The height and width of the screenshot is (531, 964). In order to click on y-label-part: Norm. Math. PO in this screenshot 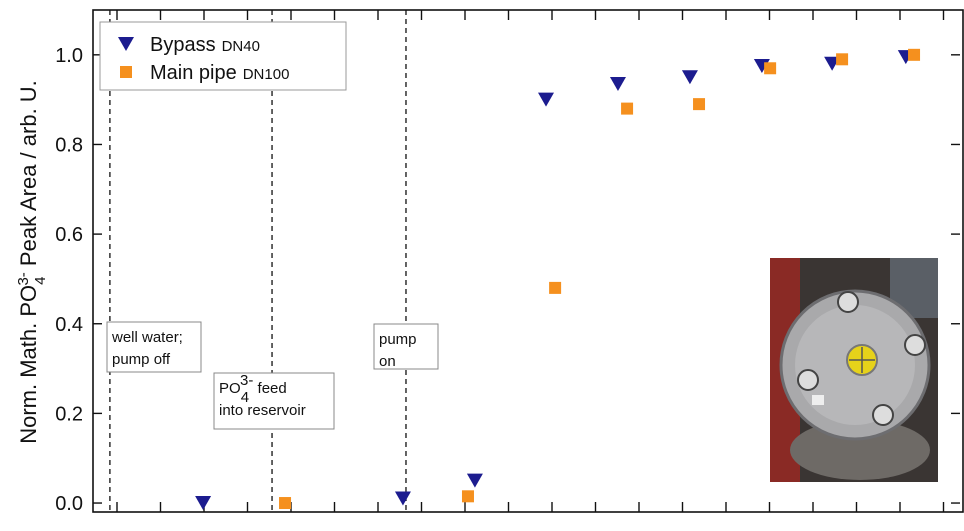, I will do `click(28, 364)`.